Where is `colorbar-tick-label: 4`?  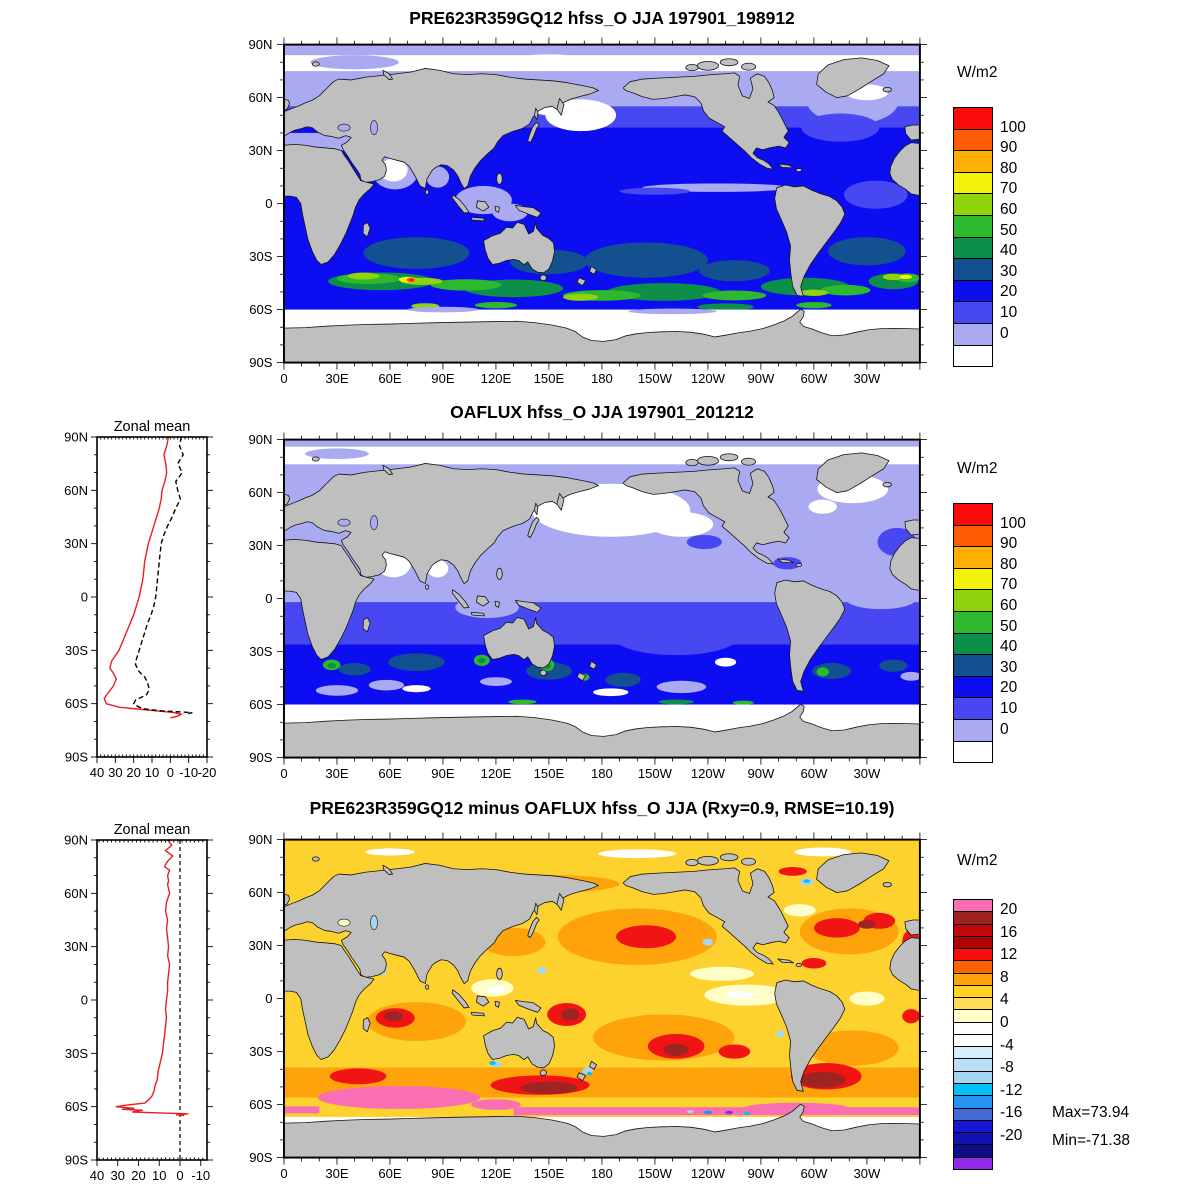
colorbar-tick-label: 4 is located at coordinates (1004, 1000).